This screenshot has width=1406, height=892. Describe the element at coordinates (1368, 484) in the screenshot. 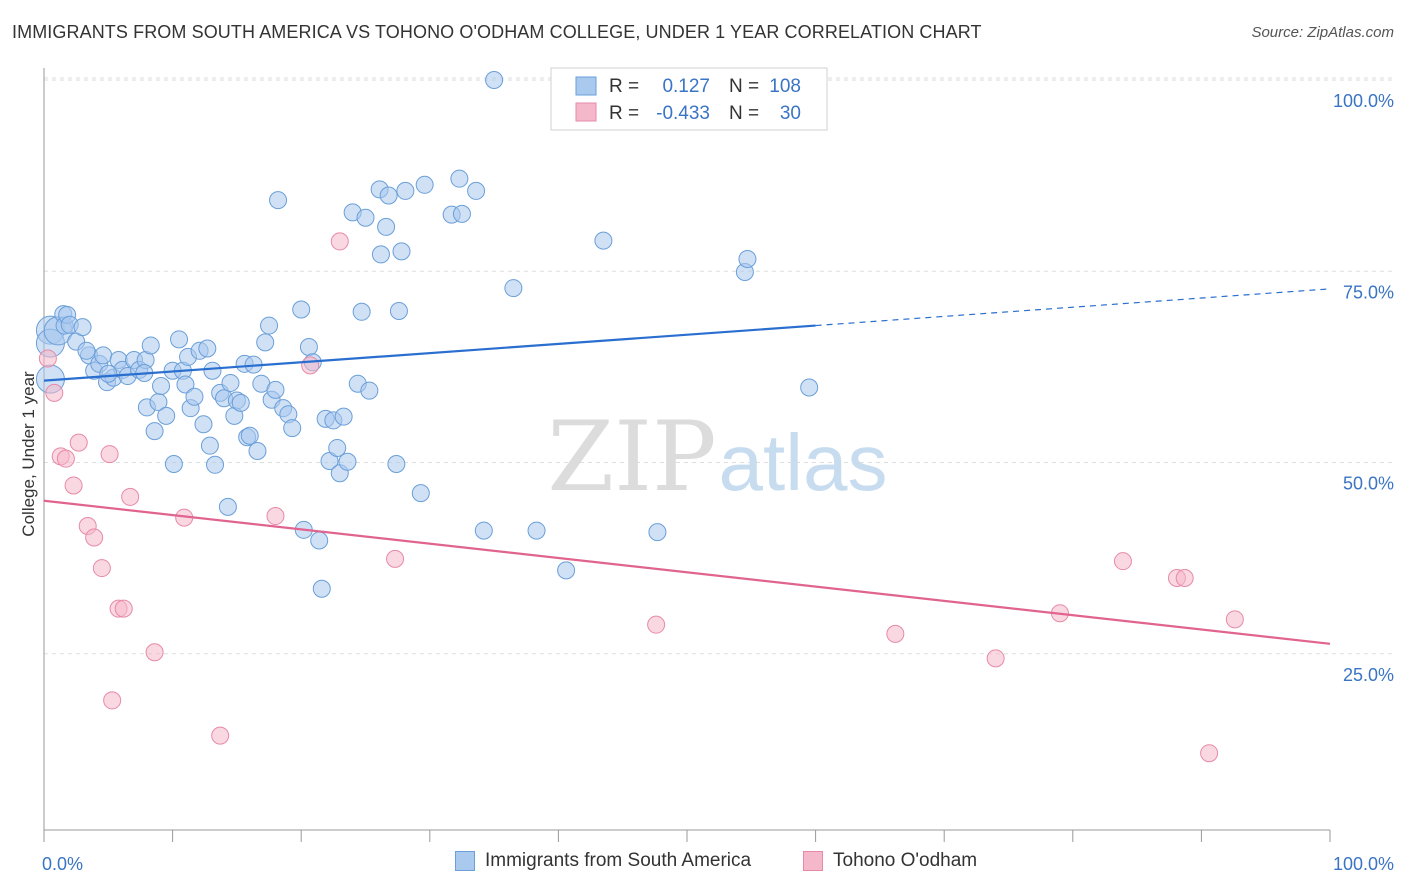

I see `y-tick-label: 50.0%` at that location.